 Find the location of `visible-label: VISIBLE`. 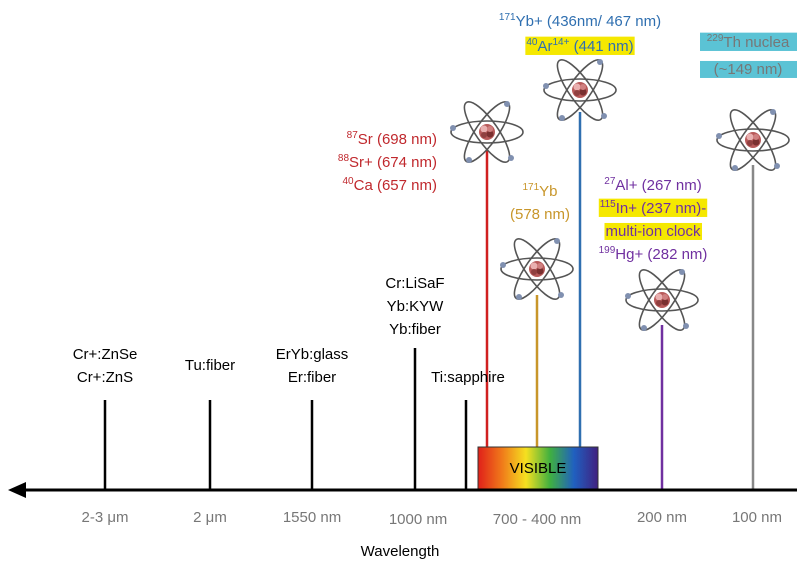

visible-label: VISIBLE is located at coordinates (538, 468).